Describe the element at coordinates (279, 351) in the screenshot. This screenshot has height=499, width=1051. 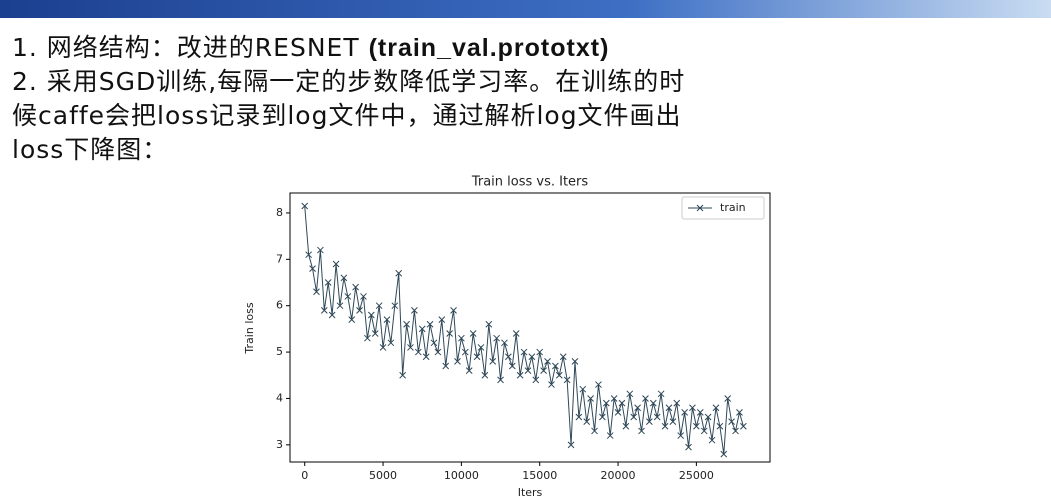
I see `y-tick-label: 5` at that location.